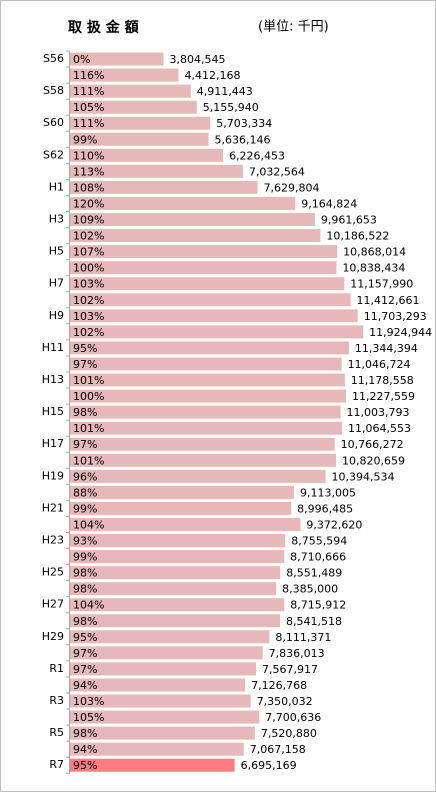  I want to click on value-label: 8,111,371, so click(303, 637).